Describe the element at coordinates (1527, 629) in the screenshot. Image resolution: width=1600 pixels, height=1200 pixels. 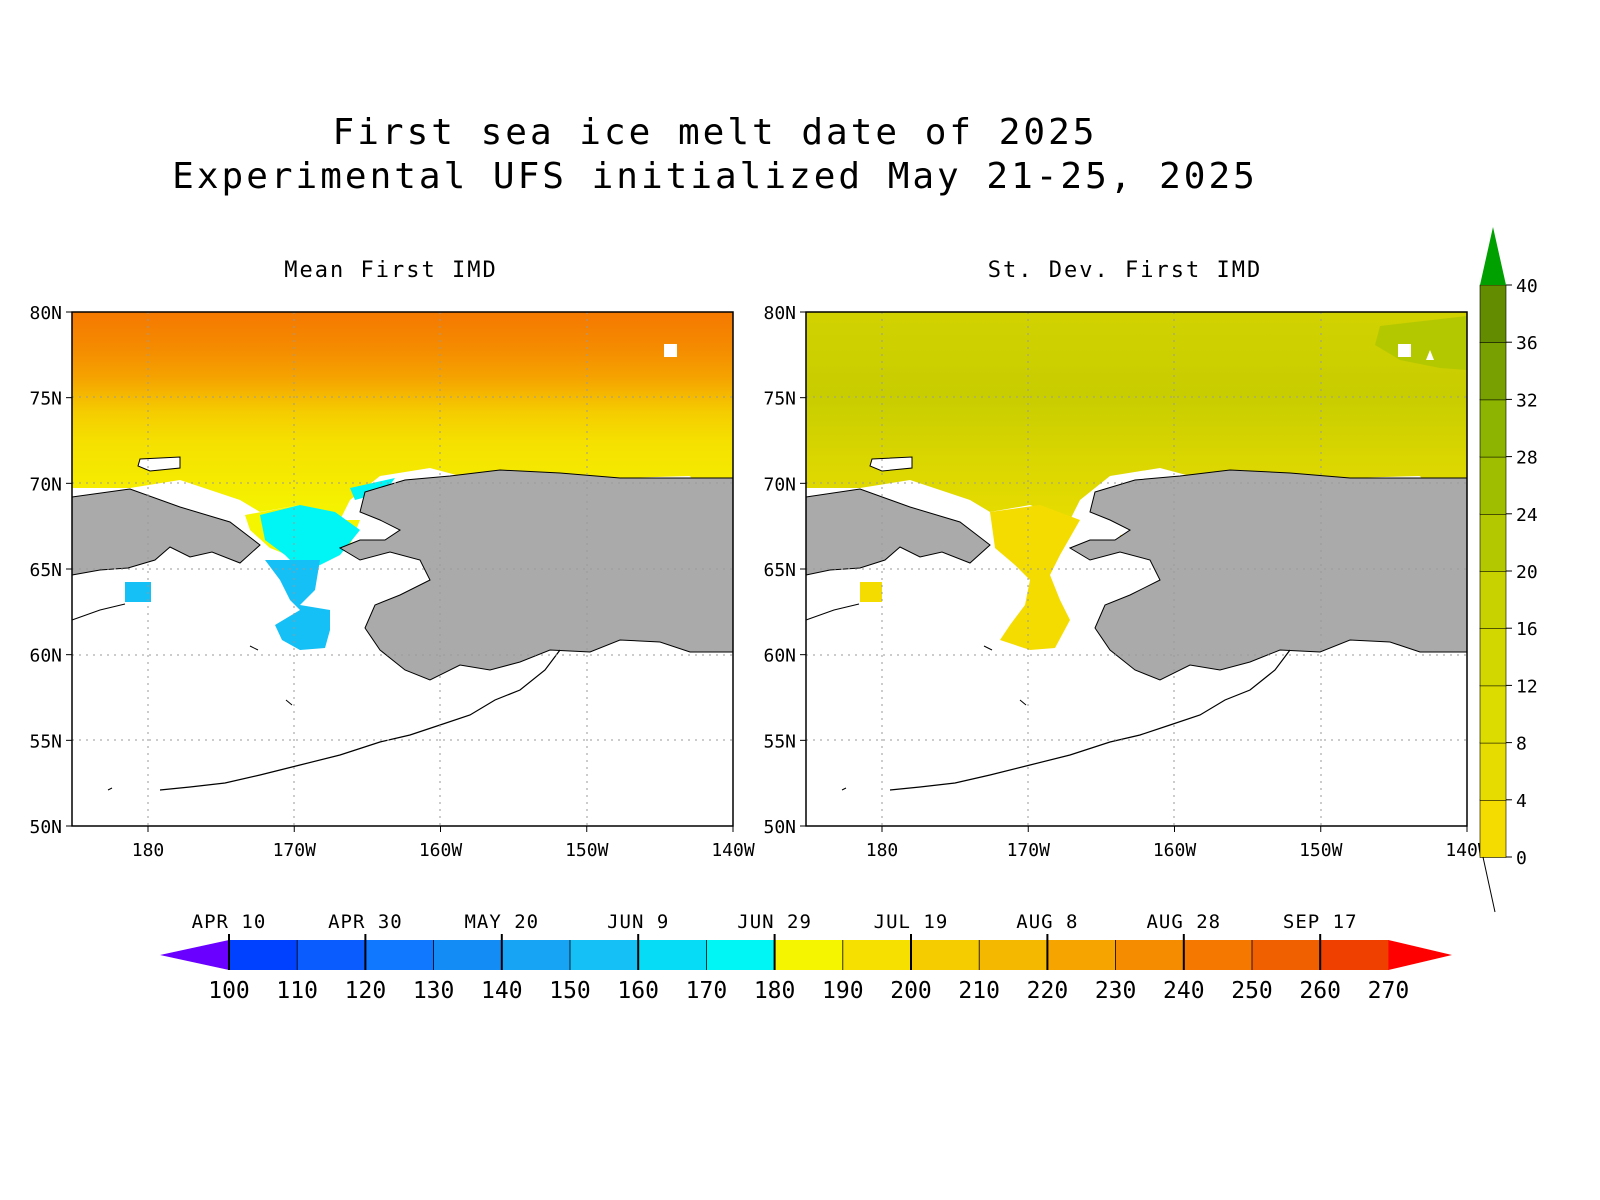
I see `stdev-colorbar-label: 16` at that location.